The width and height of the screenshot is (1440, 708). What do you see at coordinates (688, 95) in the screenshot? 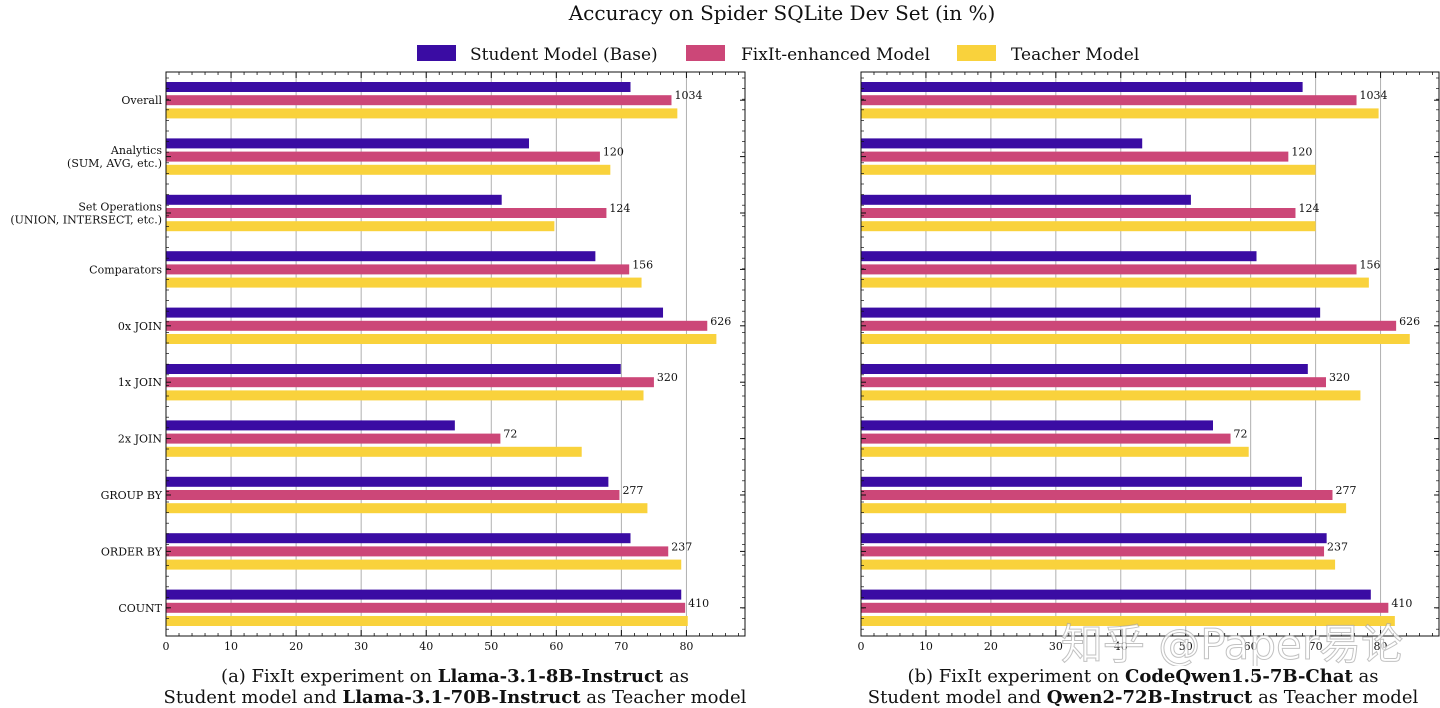
I see `count-label: 1034` at bounding box center [688, 95].